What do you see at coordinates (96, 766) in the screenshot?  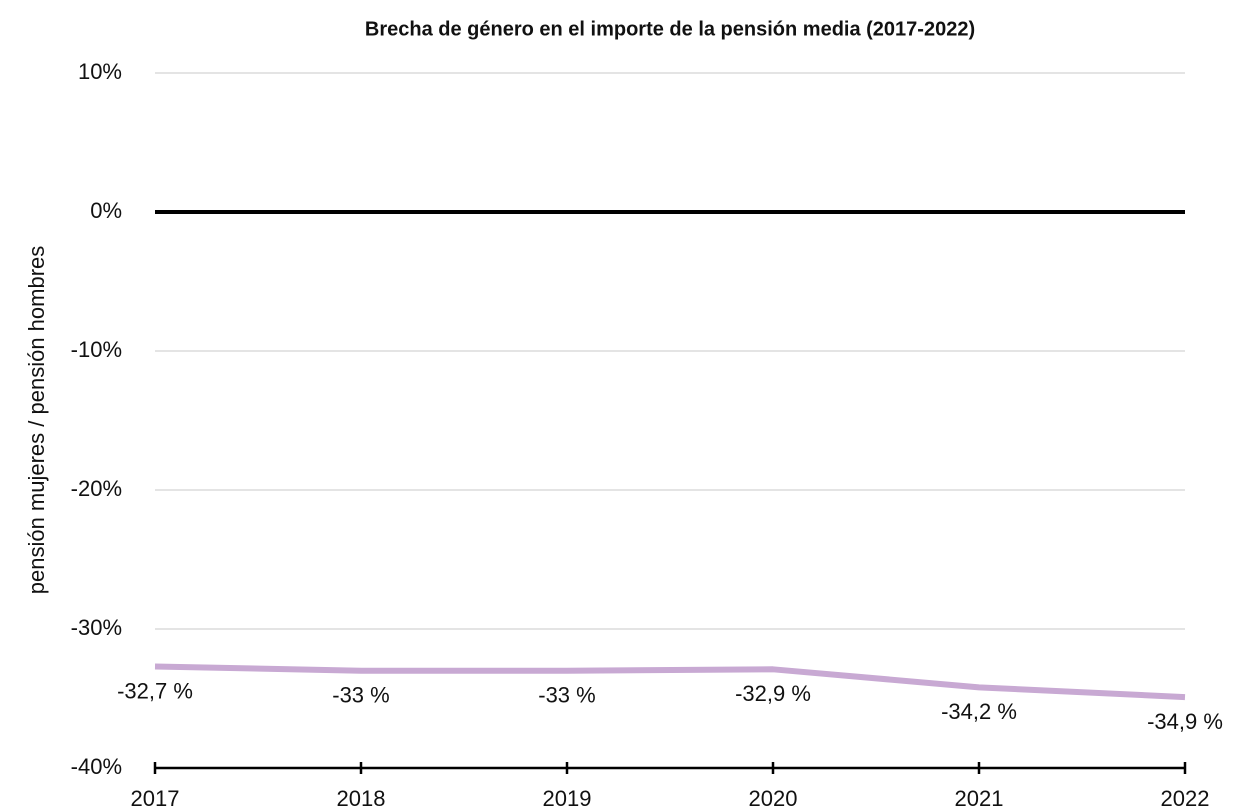 I see `y-tick-label: -40%` at bounding box center [96, 766].